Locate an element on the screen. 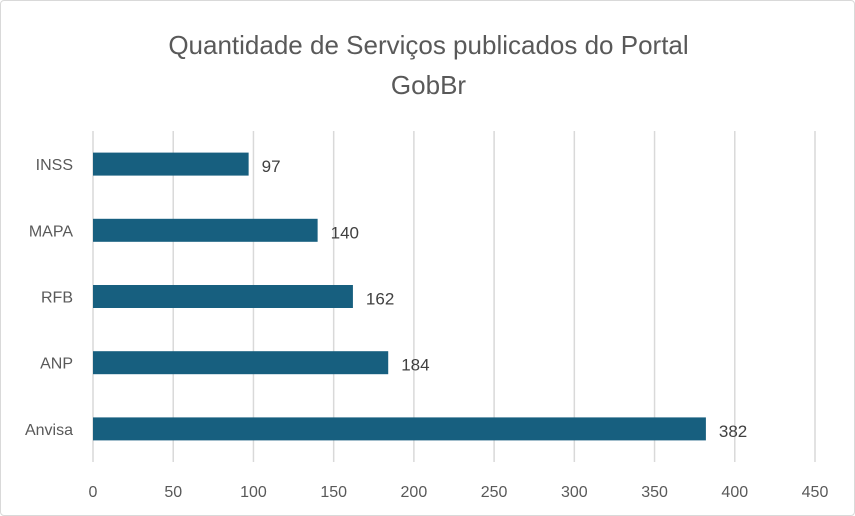 The image size is (855, 516). data-label: 184 is located at coordinates (415, 365).